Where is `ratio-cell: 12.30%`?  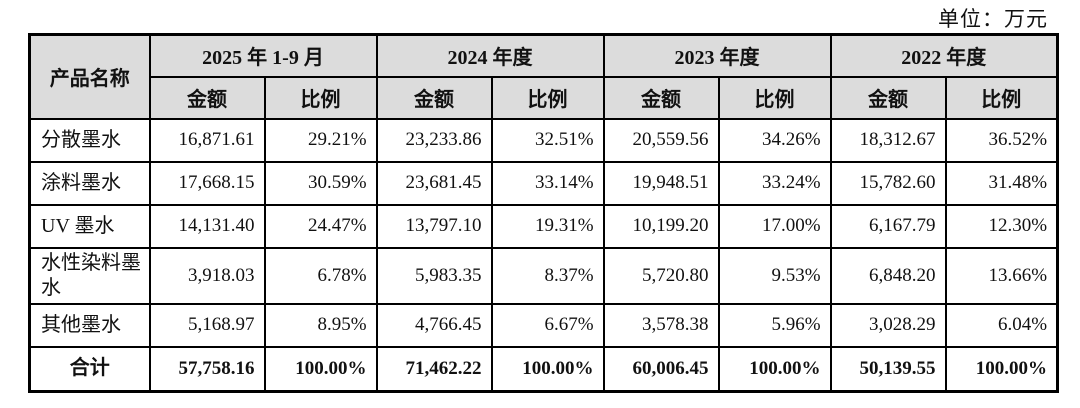
ratio-cell: 12.30% is located at coordinates (1001, 226).